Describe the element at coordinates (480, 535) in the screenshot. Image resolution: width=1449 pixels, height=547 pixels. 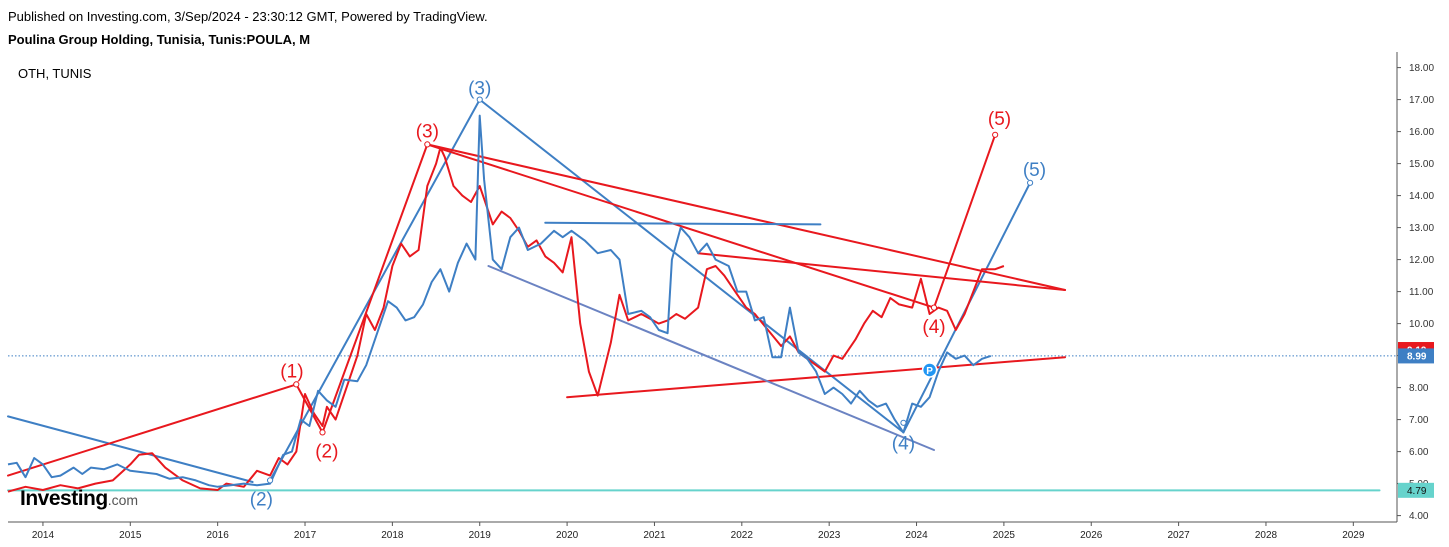
I see `x-tick-label: 2019` at that location.